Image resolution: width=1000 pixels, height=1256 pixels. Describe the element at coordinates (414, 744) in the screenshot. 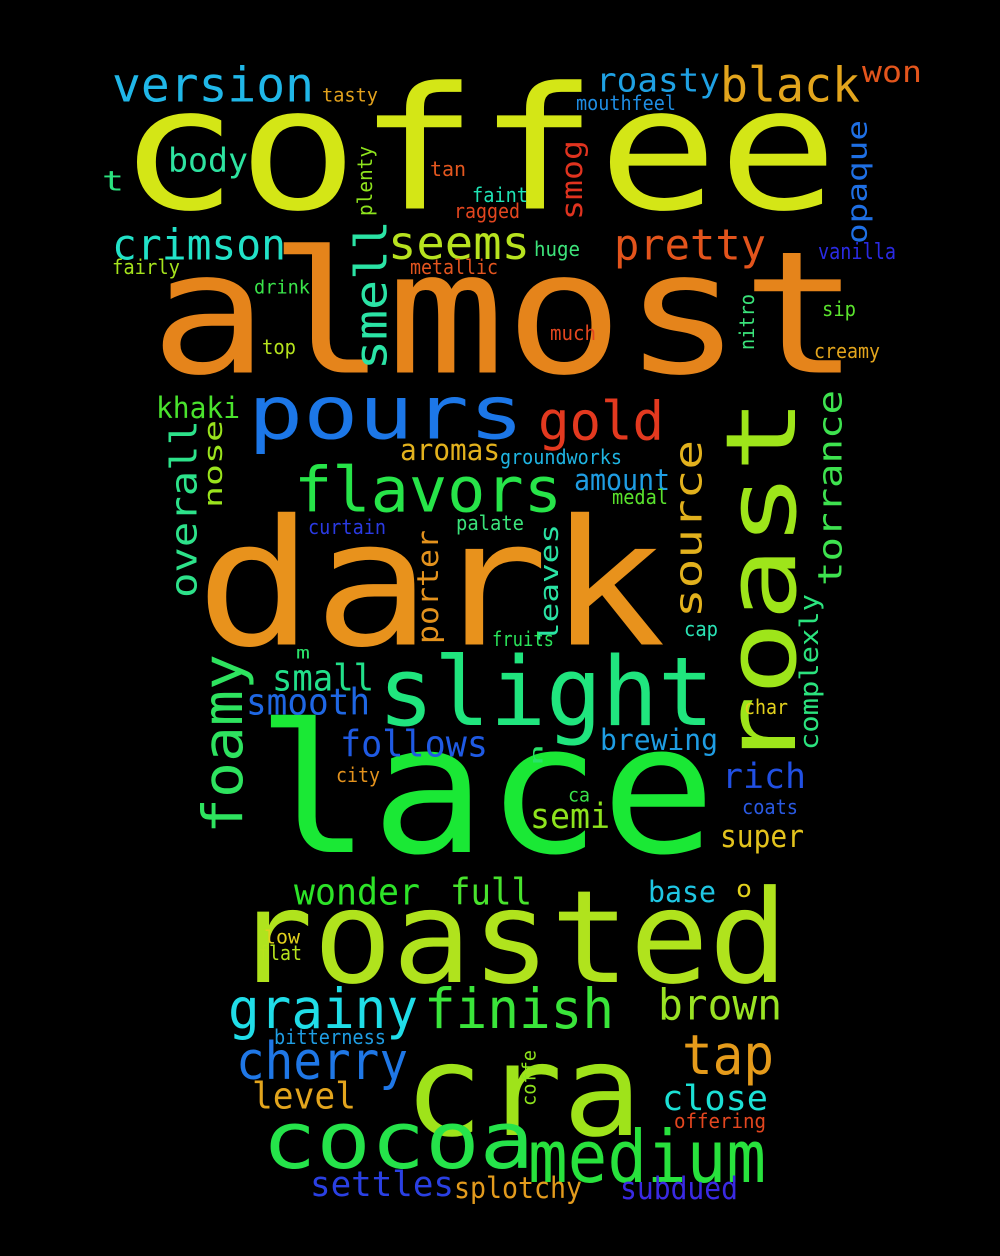

I see `word-follows: follows` at that location.